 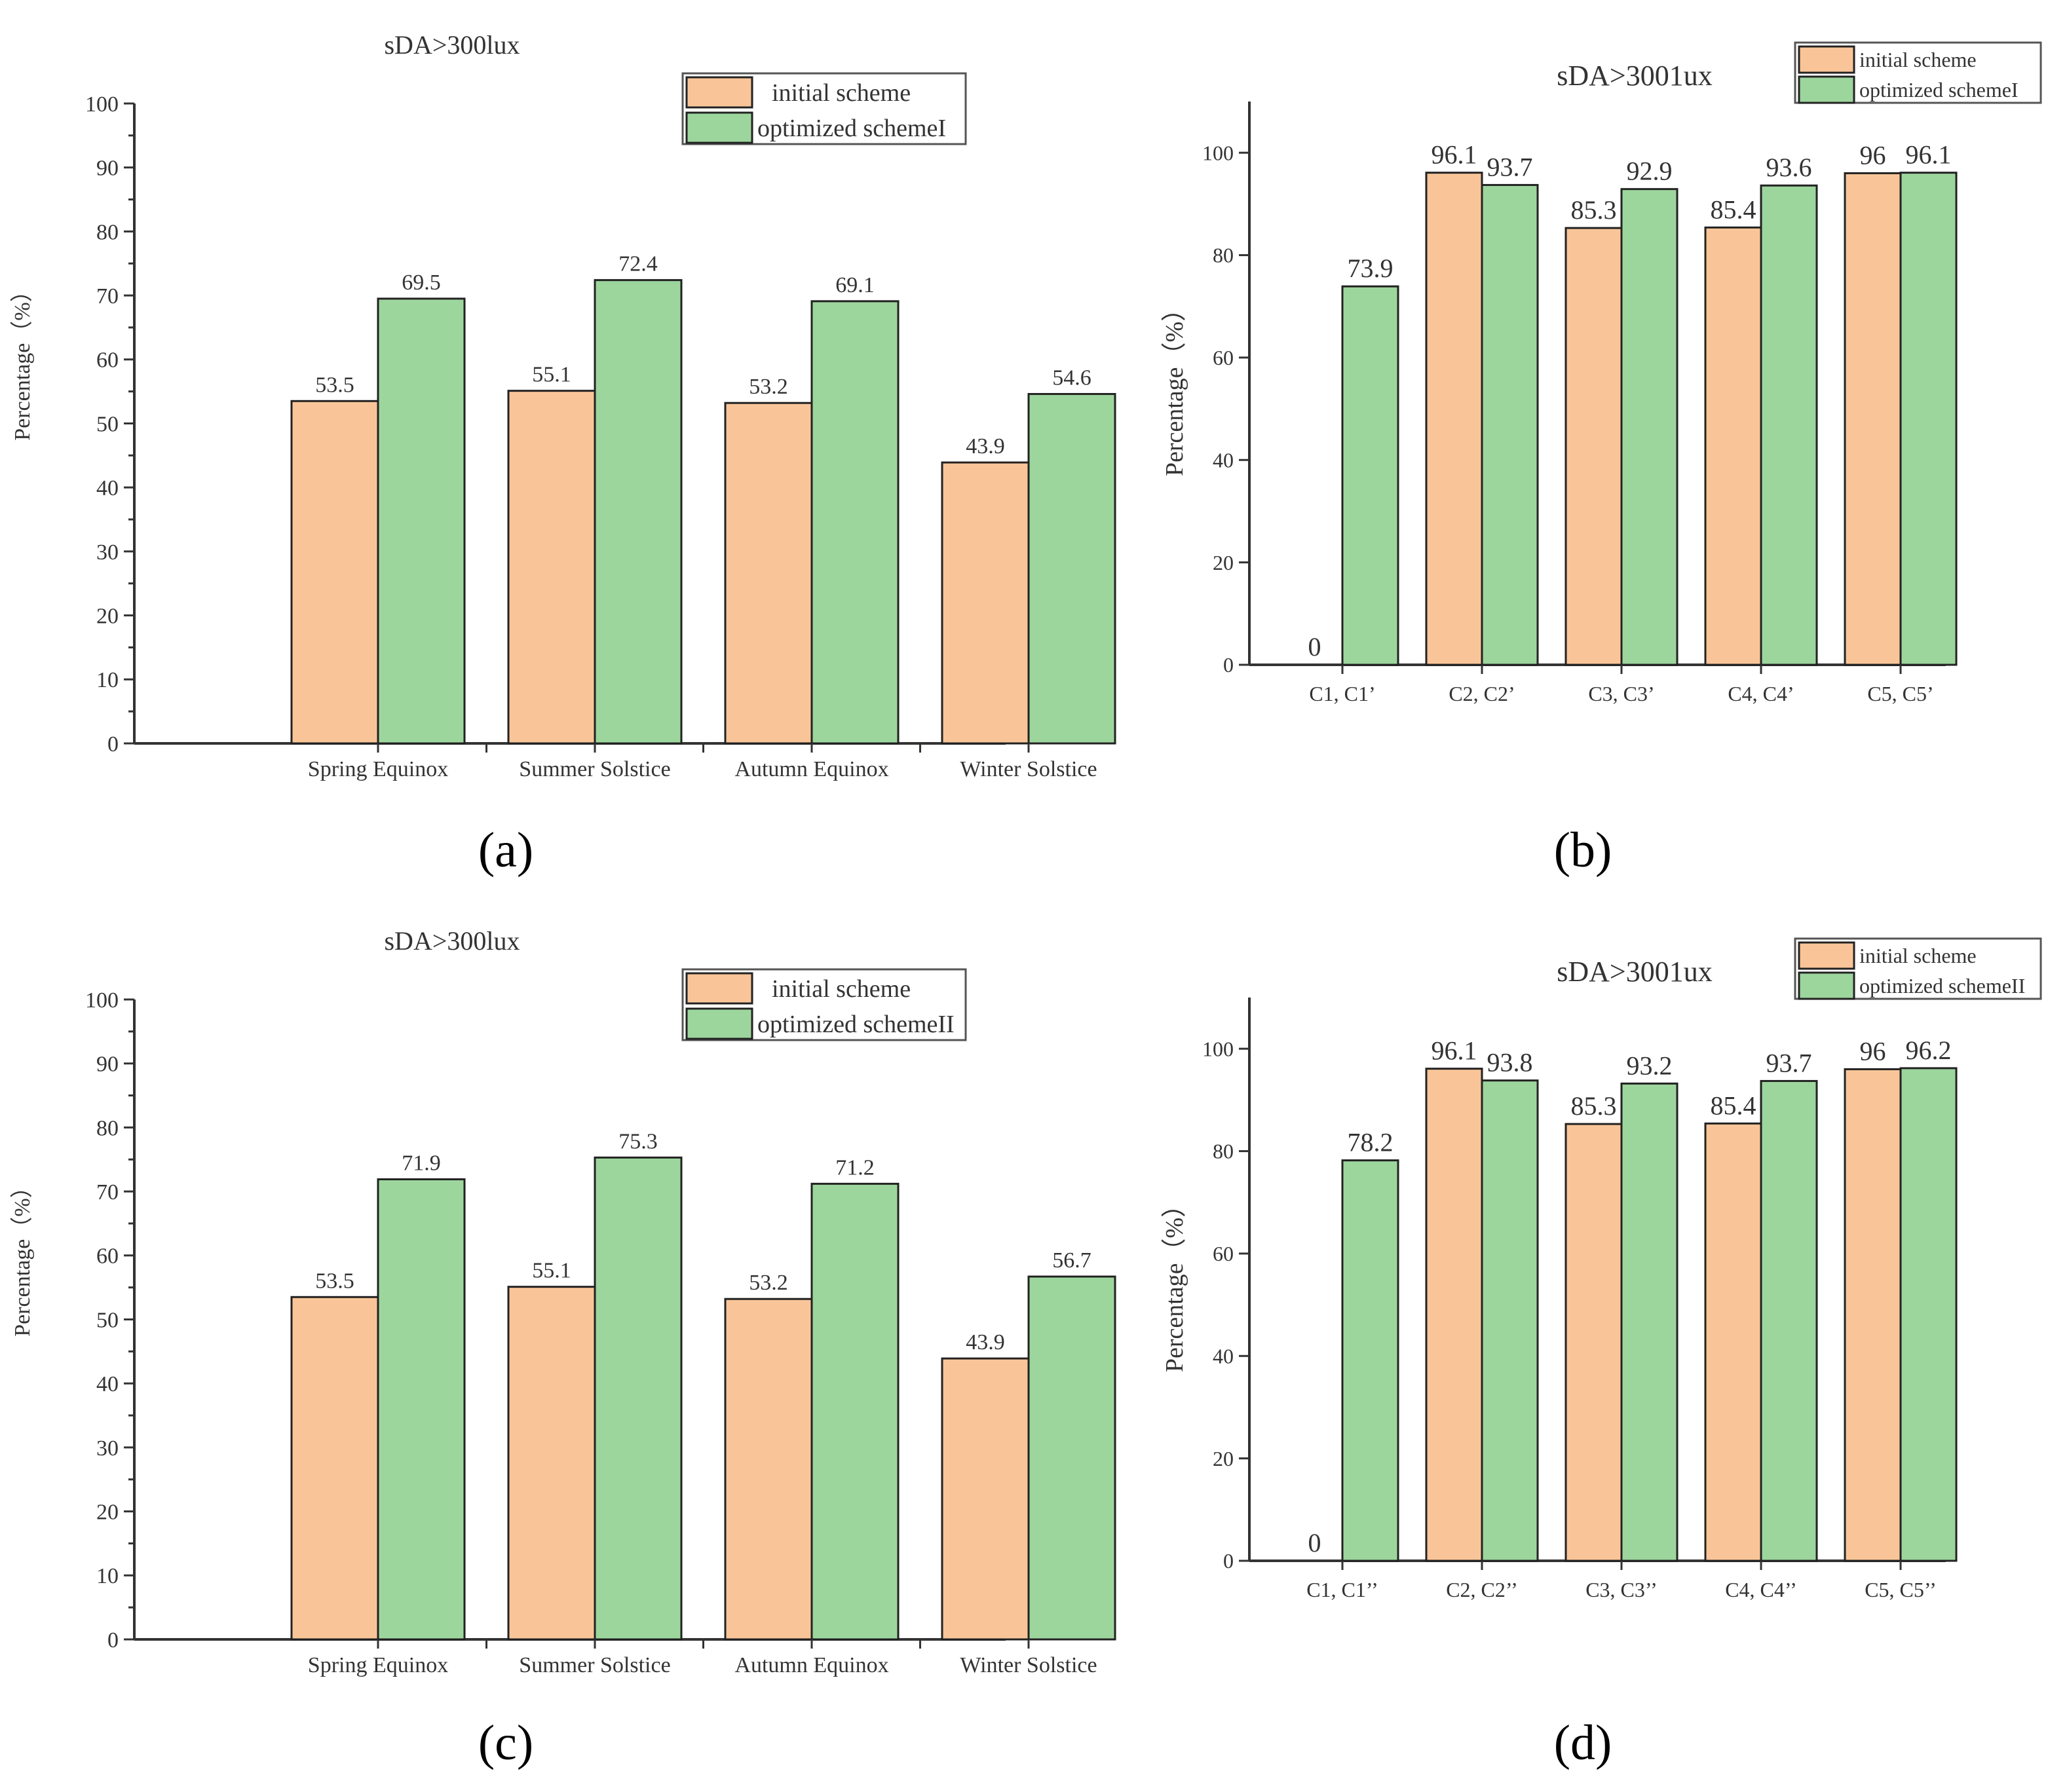 What do you see at coordinates (107, 552) in the screenshot?
I see `chart-a-ytick-label: 30` at bounding box center [107, 552].